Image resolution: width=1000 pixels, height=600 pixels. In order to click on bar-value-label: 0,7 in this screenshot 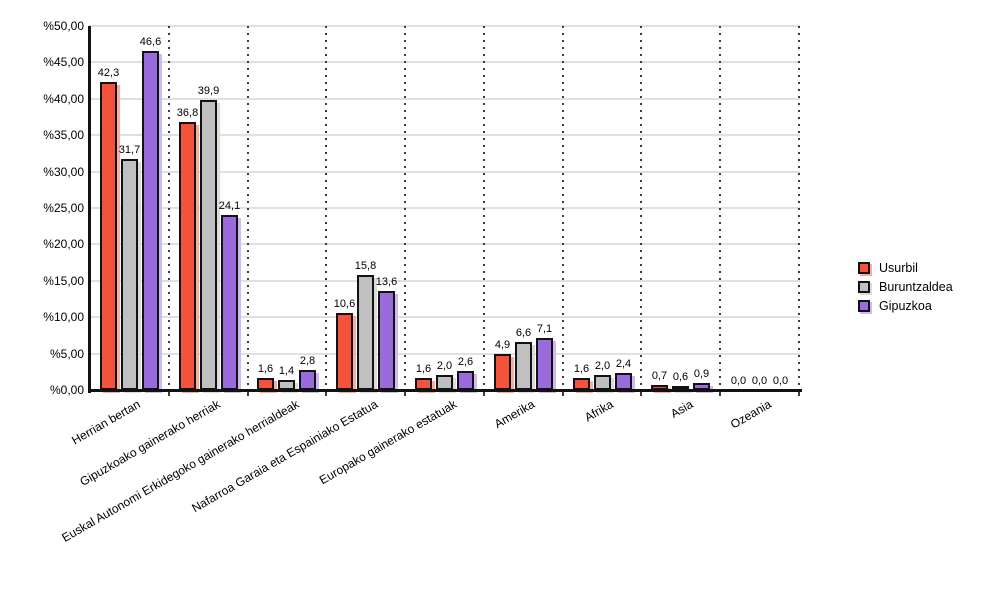, I will do `click(659, 376)`.